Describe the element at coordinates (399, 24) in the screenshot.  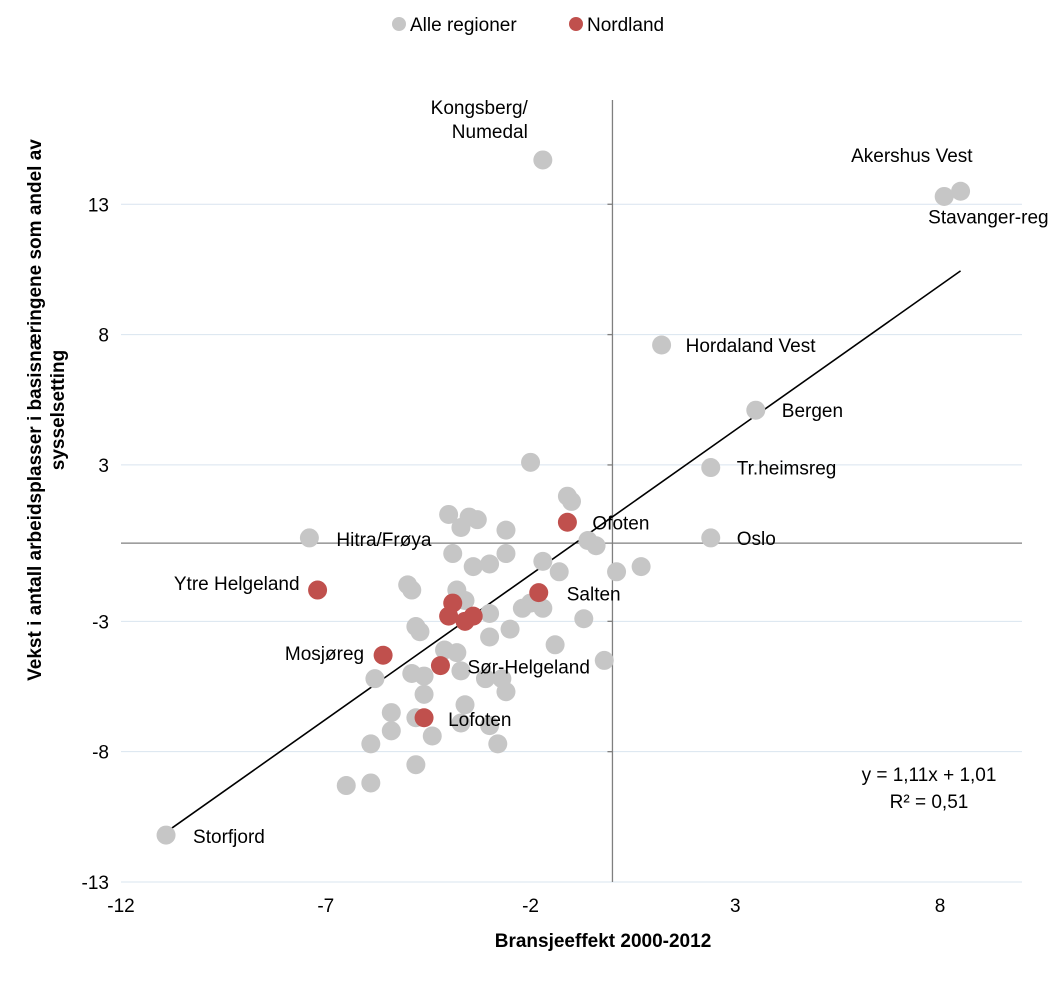
I see `legend-marker-alle-regioner` at that location.